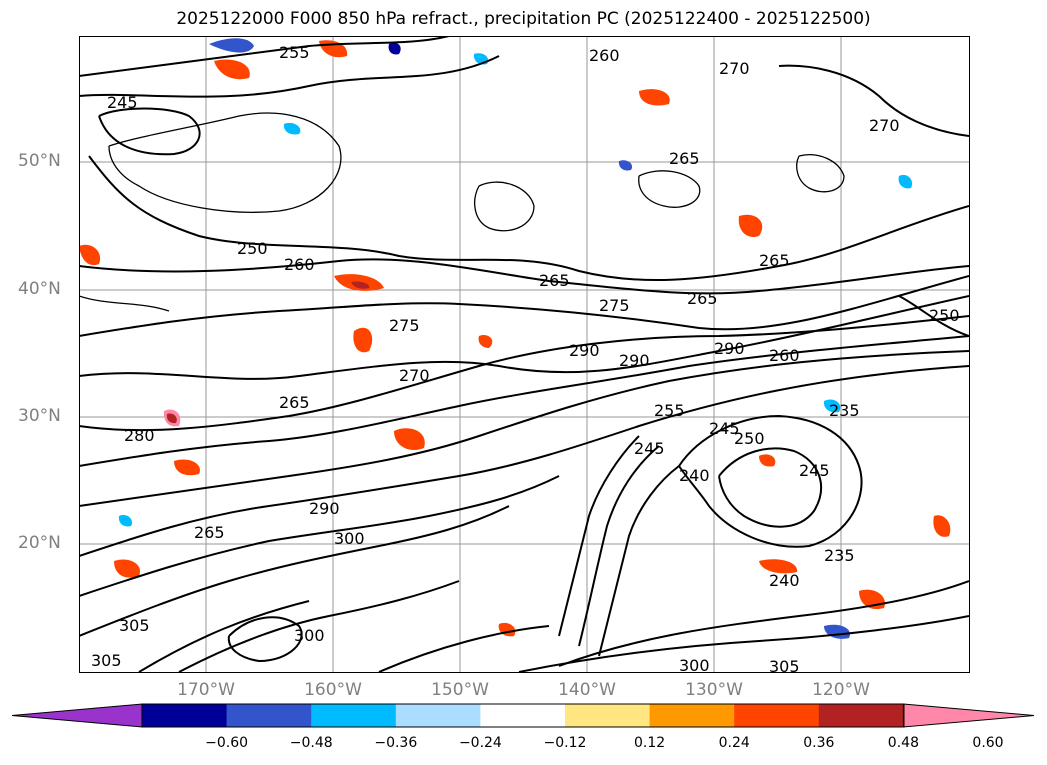  What do you see at coordinates (39, 289) in the screenshot?
I see `lat-label-40n: 40°N` at bounding box center [39, 289].